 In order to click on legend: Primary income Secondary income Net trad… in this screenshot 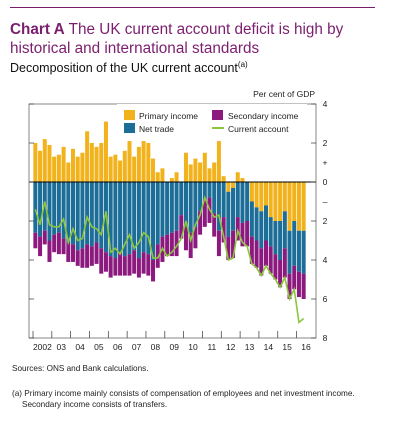, I will do `click(212, 120)`.